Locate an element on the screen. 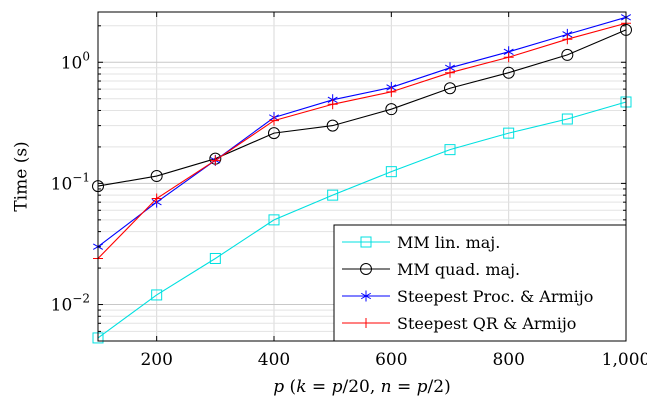  legend-box is located at coordinates (480, 283).